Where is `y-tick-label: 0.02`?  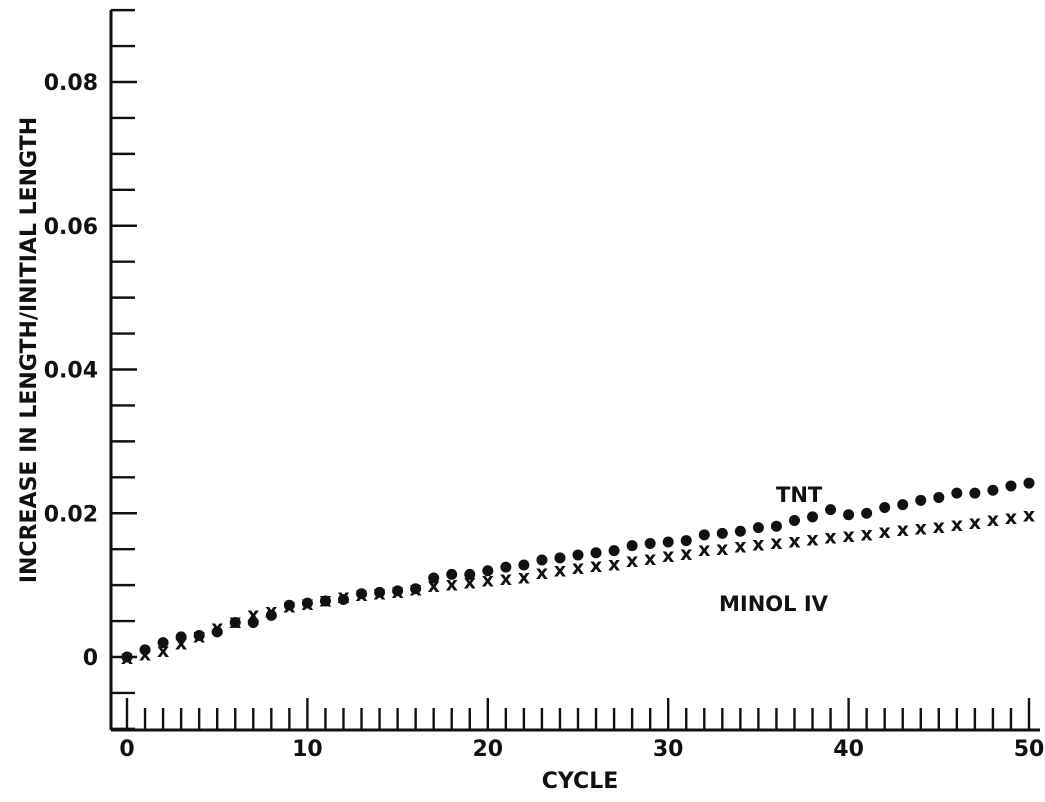
y-tick-label: 0.02 is located at coordinates (71, 514).